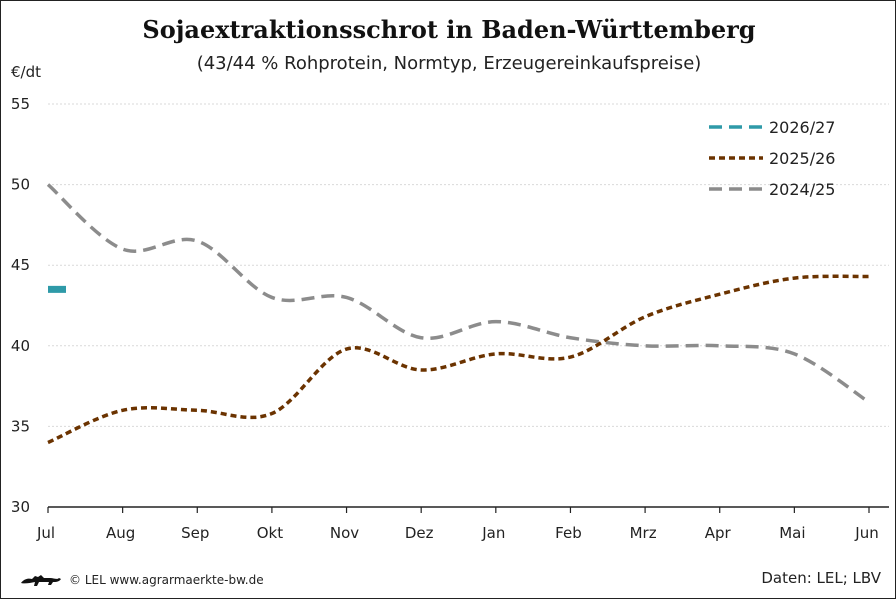  I want to click on y-tick-label: 35, so click(20, 426).